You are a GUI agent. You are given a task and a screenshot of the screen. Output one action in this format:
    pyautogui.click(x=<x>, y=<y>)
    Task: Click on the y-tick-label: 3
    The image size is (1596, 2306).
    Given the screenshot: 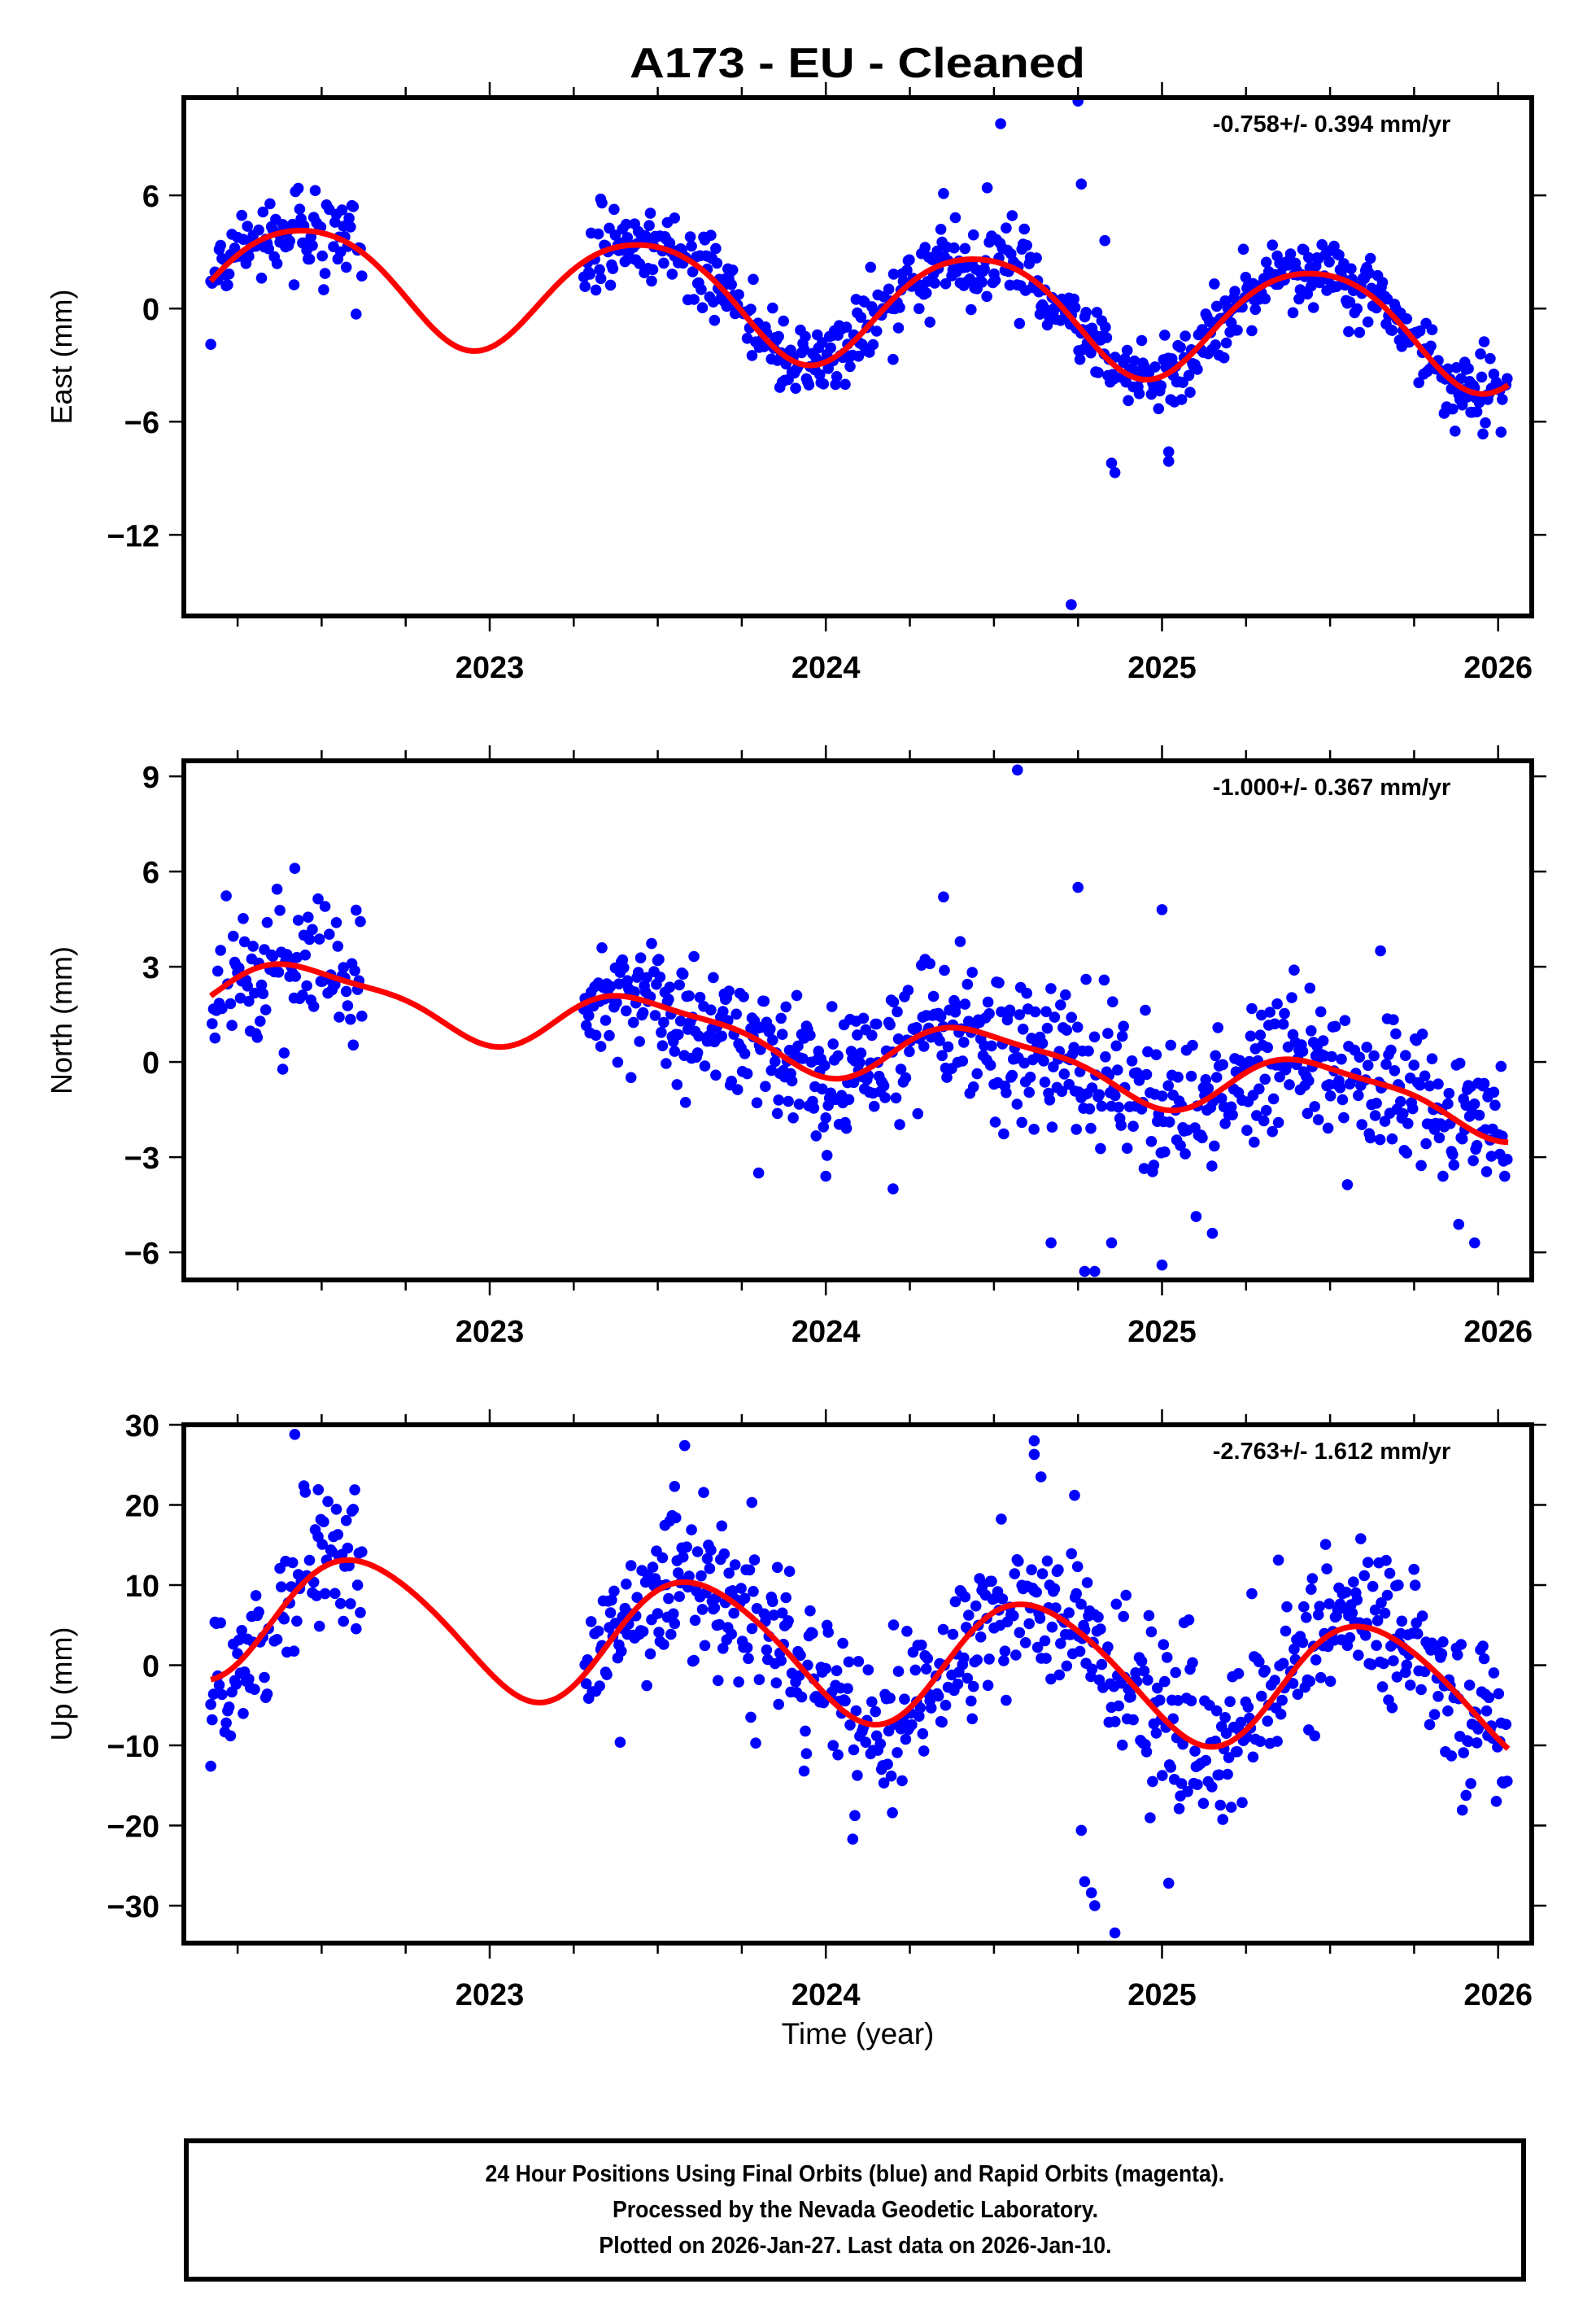 What is the action you would take?
    pyautogui.click(x=150, y=968)
    